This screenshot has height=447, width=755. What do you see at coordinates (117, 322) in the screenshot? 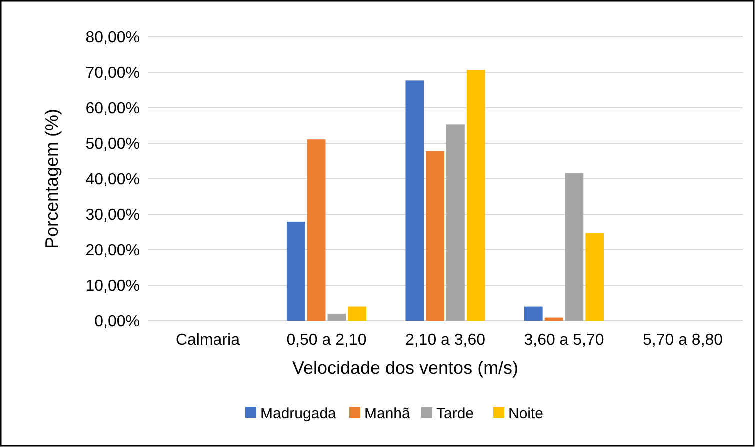
I see `y-tick-label: 0,00%` at bounding box center [117, 322].